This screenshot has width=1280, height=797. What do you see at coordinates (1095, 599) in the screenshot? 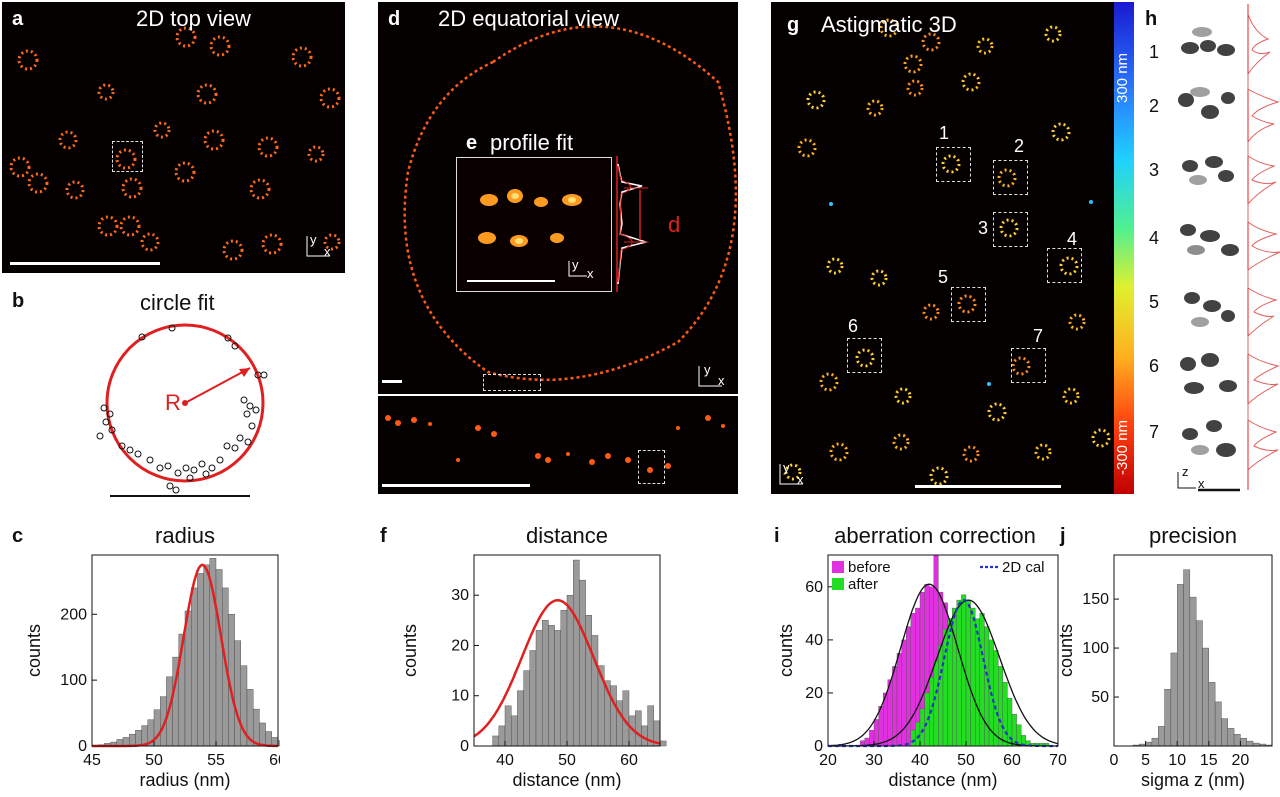
I see `chart-j-ytick-label-2: 150` at bounding box center [1095, 599].